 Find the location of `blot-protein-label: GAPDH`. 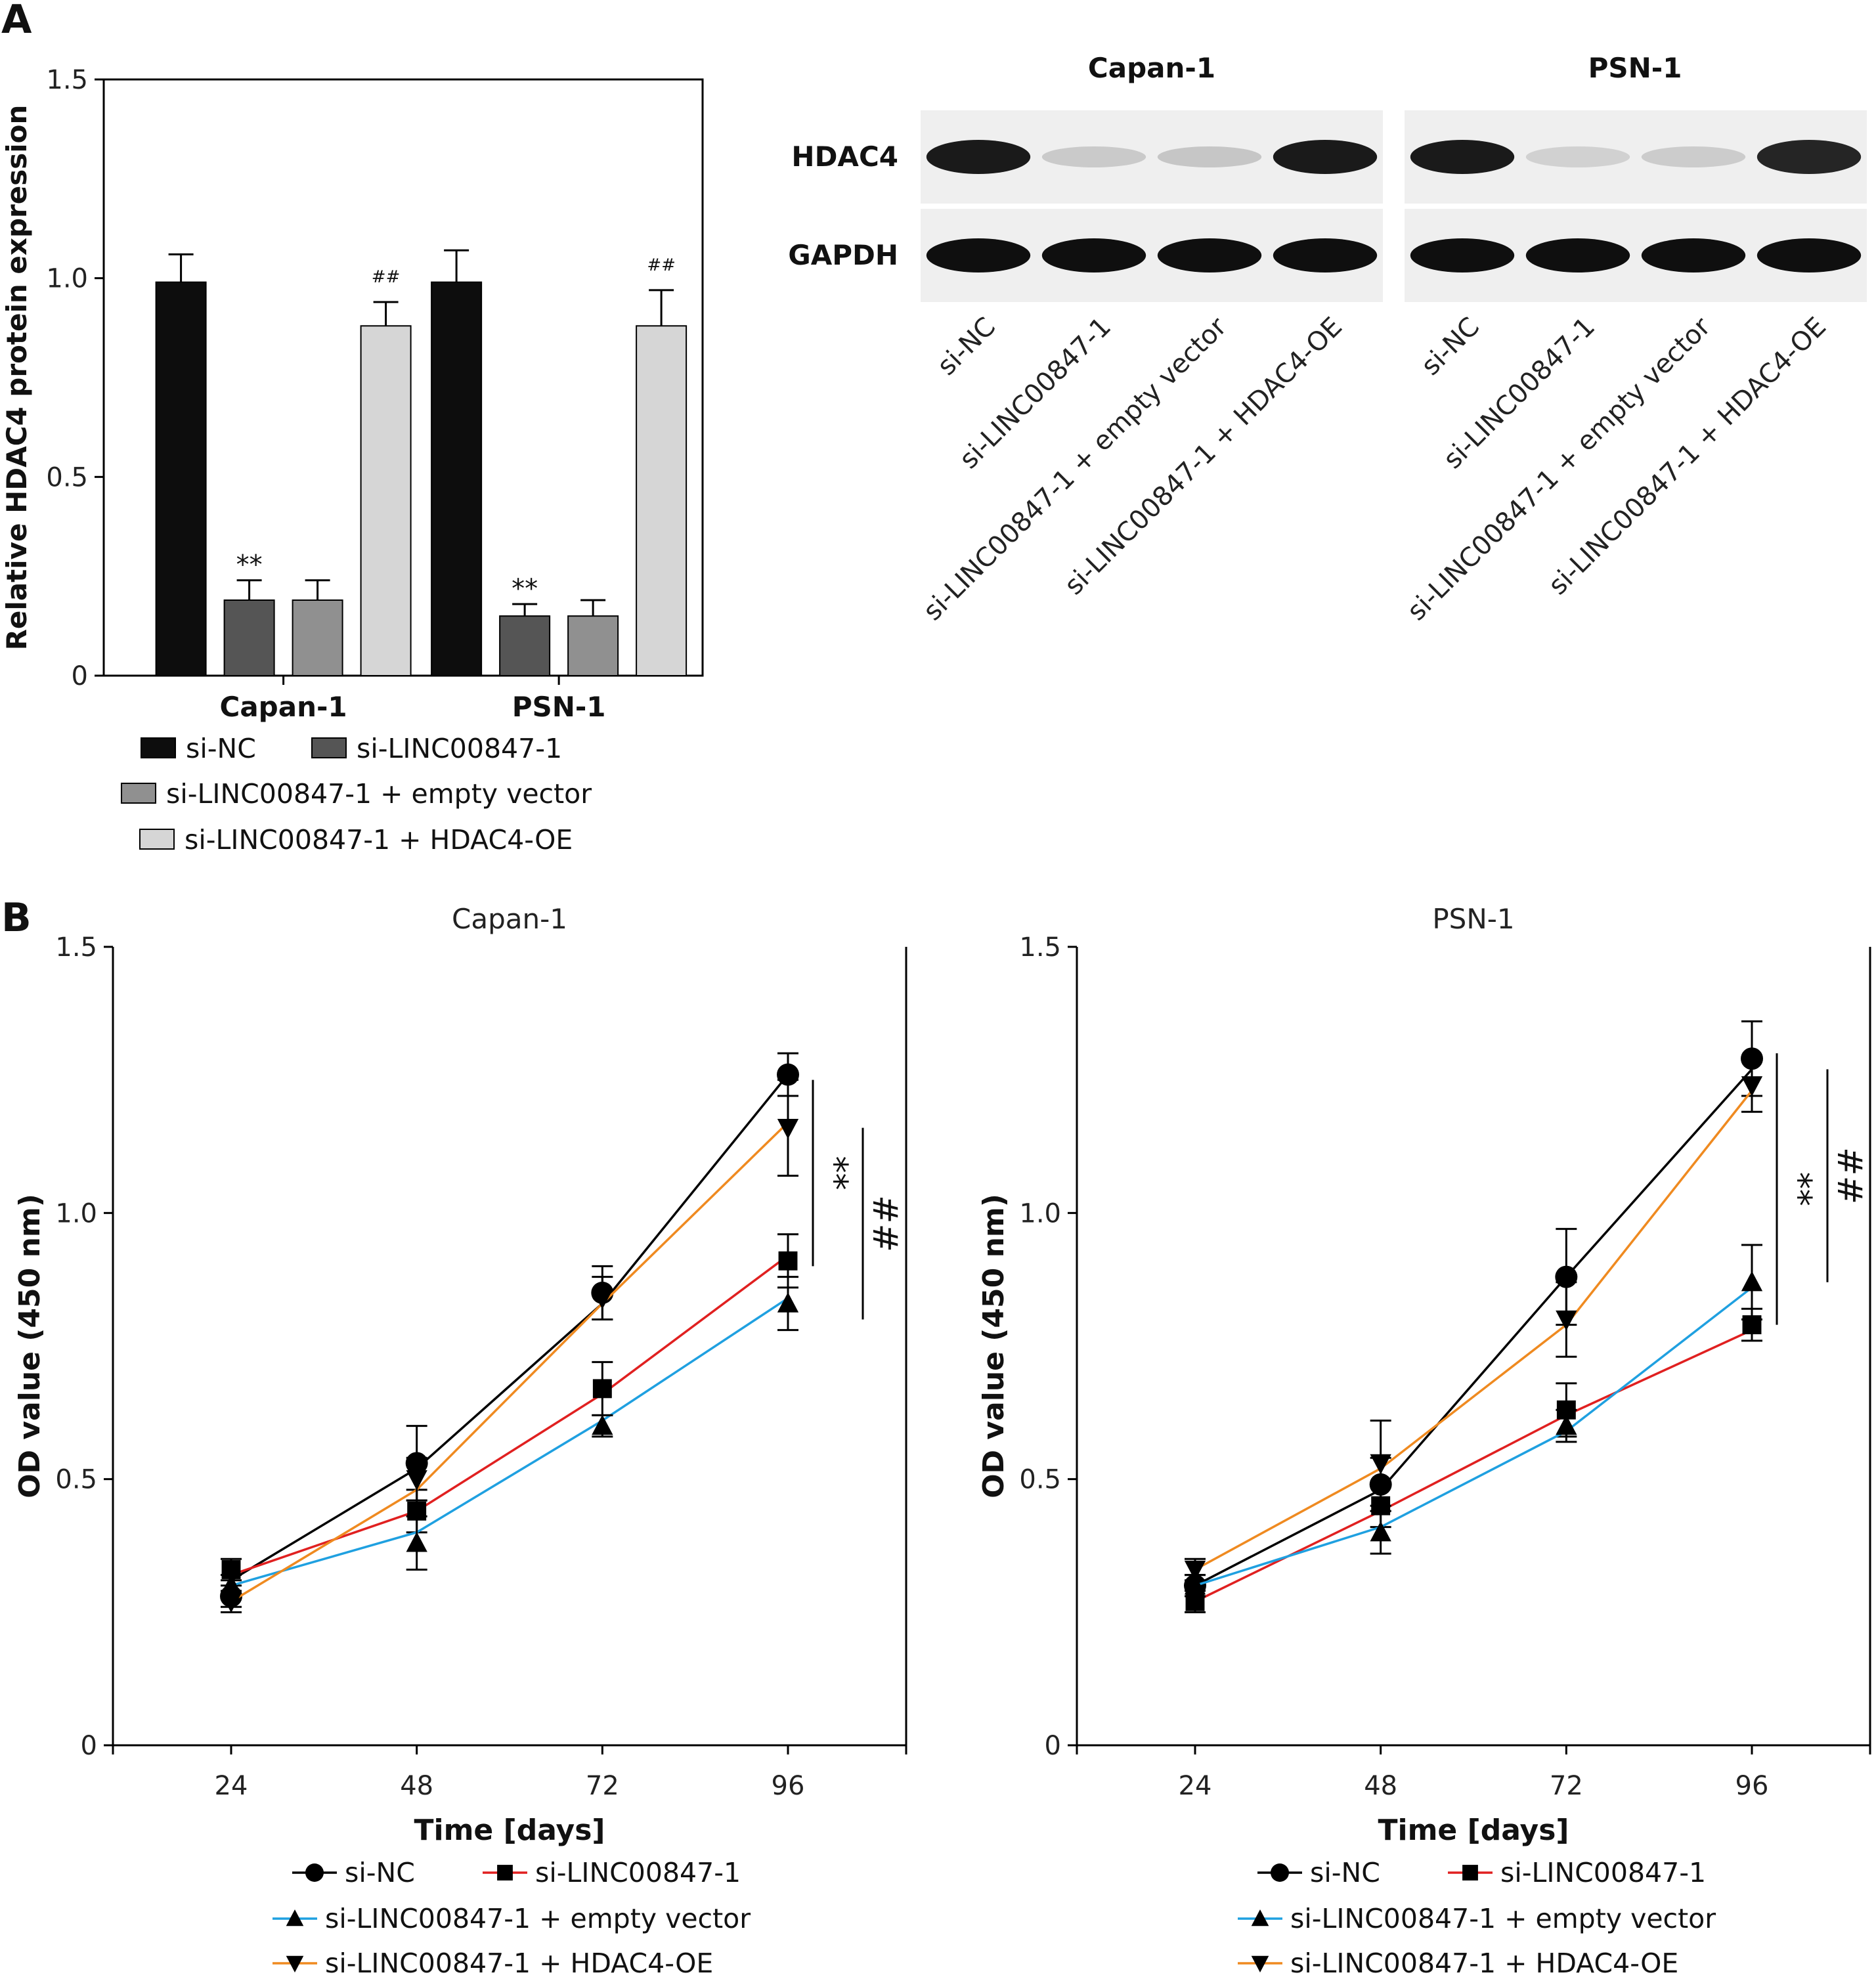

blot-protein-label: GAPDH is located at coordinates (843, 255).